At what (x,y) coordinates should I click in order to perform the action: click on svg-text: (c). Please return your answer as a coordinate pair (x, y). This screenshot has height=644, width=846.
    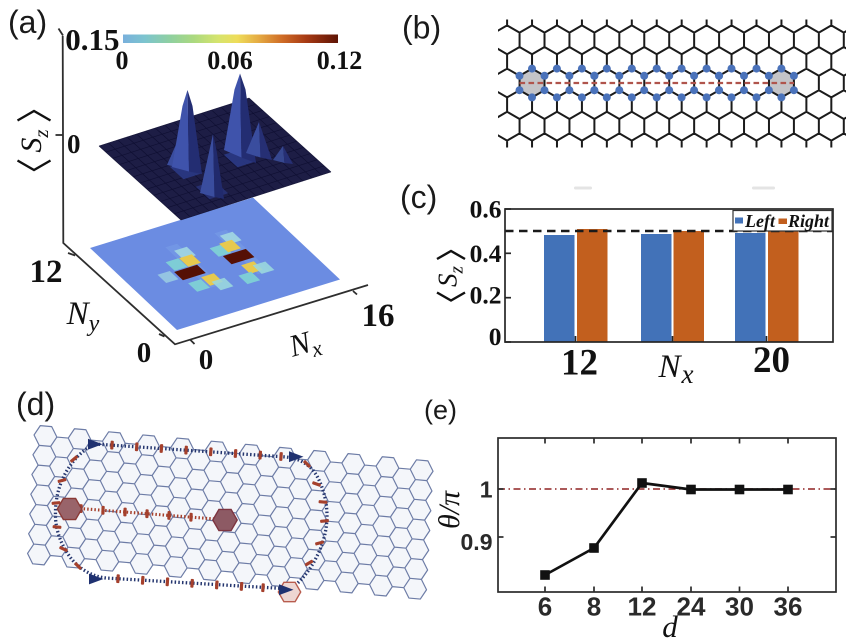
    Looking at the image, I should click on (418, 197).